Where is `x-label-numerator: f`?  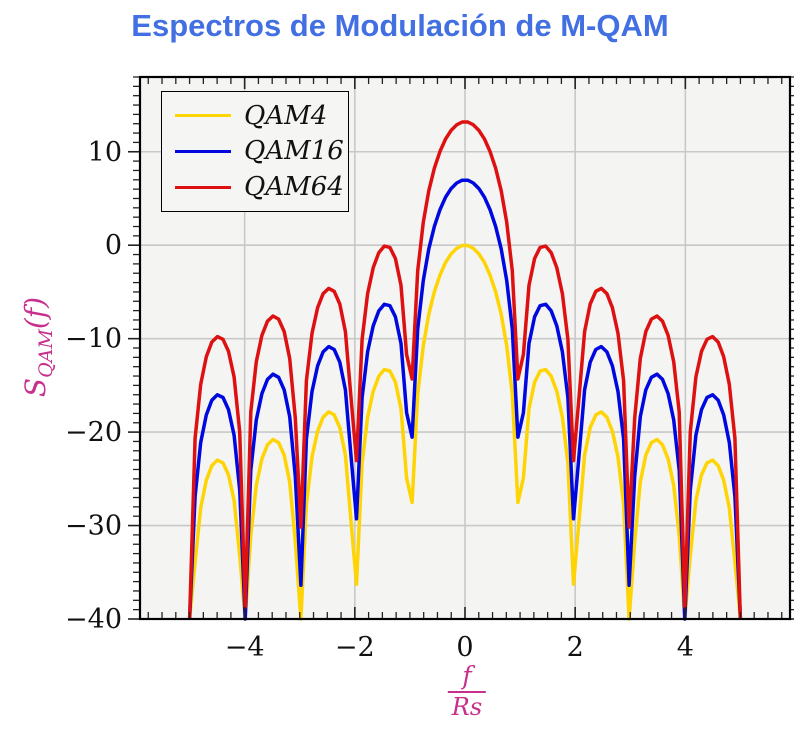
x-label-numerator: f is located at coordinates (467, 678).